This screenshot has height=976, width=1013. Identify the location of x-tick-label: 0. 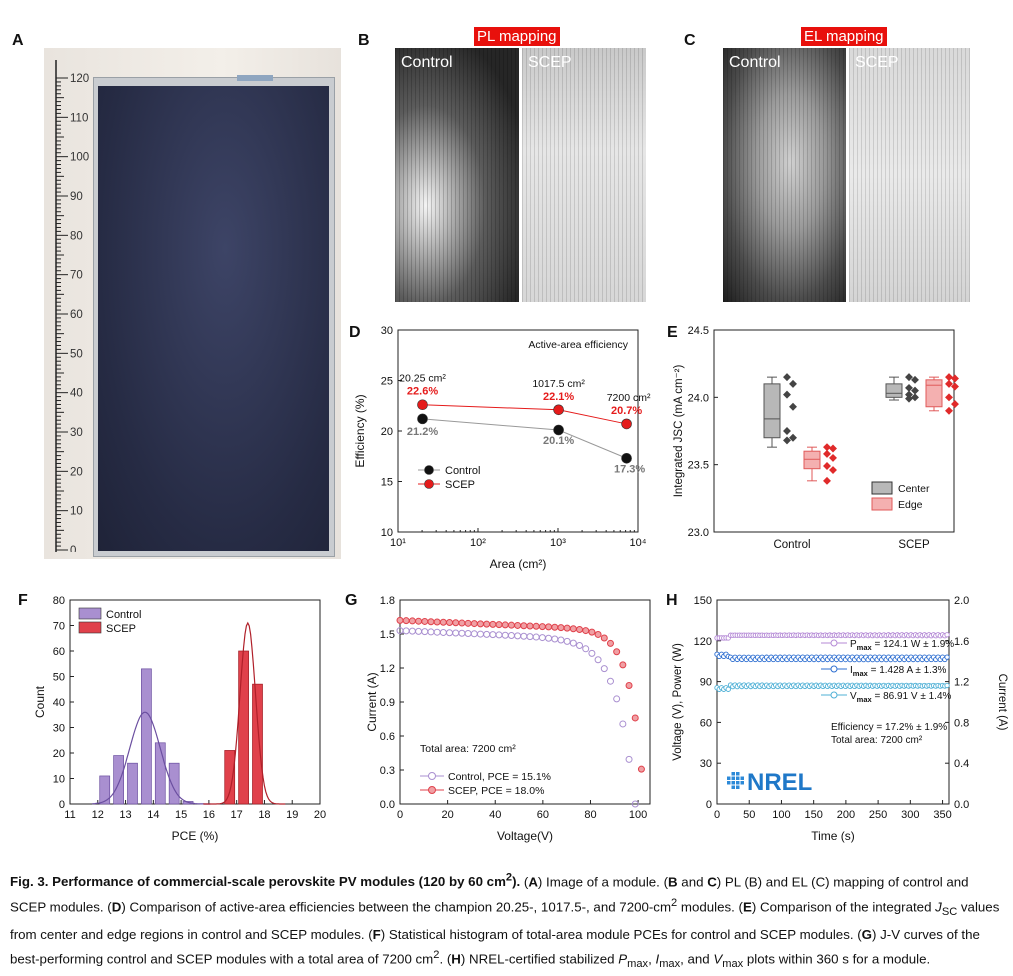
(717, 815).